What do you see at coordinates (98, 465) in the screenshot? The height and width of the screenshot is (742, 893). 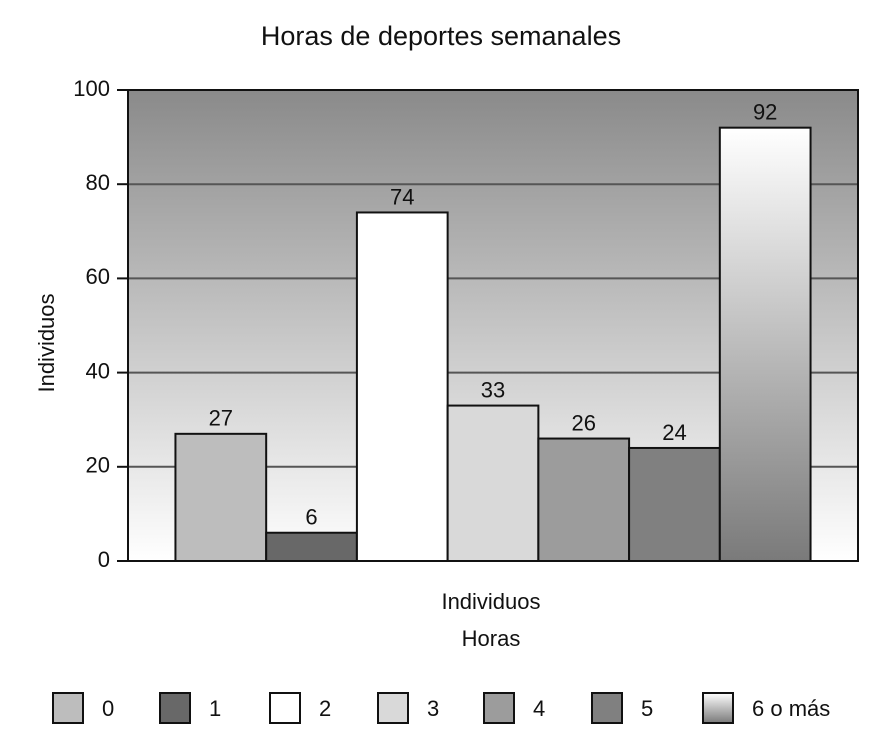 I see `y-tick-label: 20` at bounding box center [98, 465].